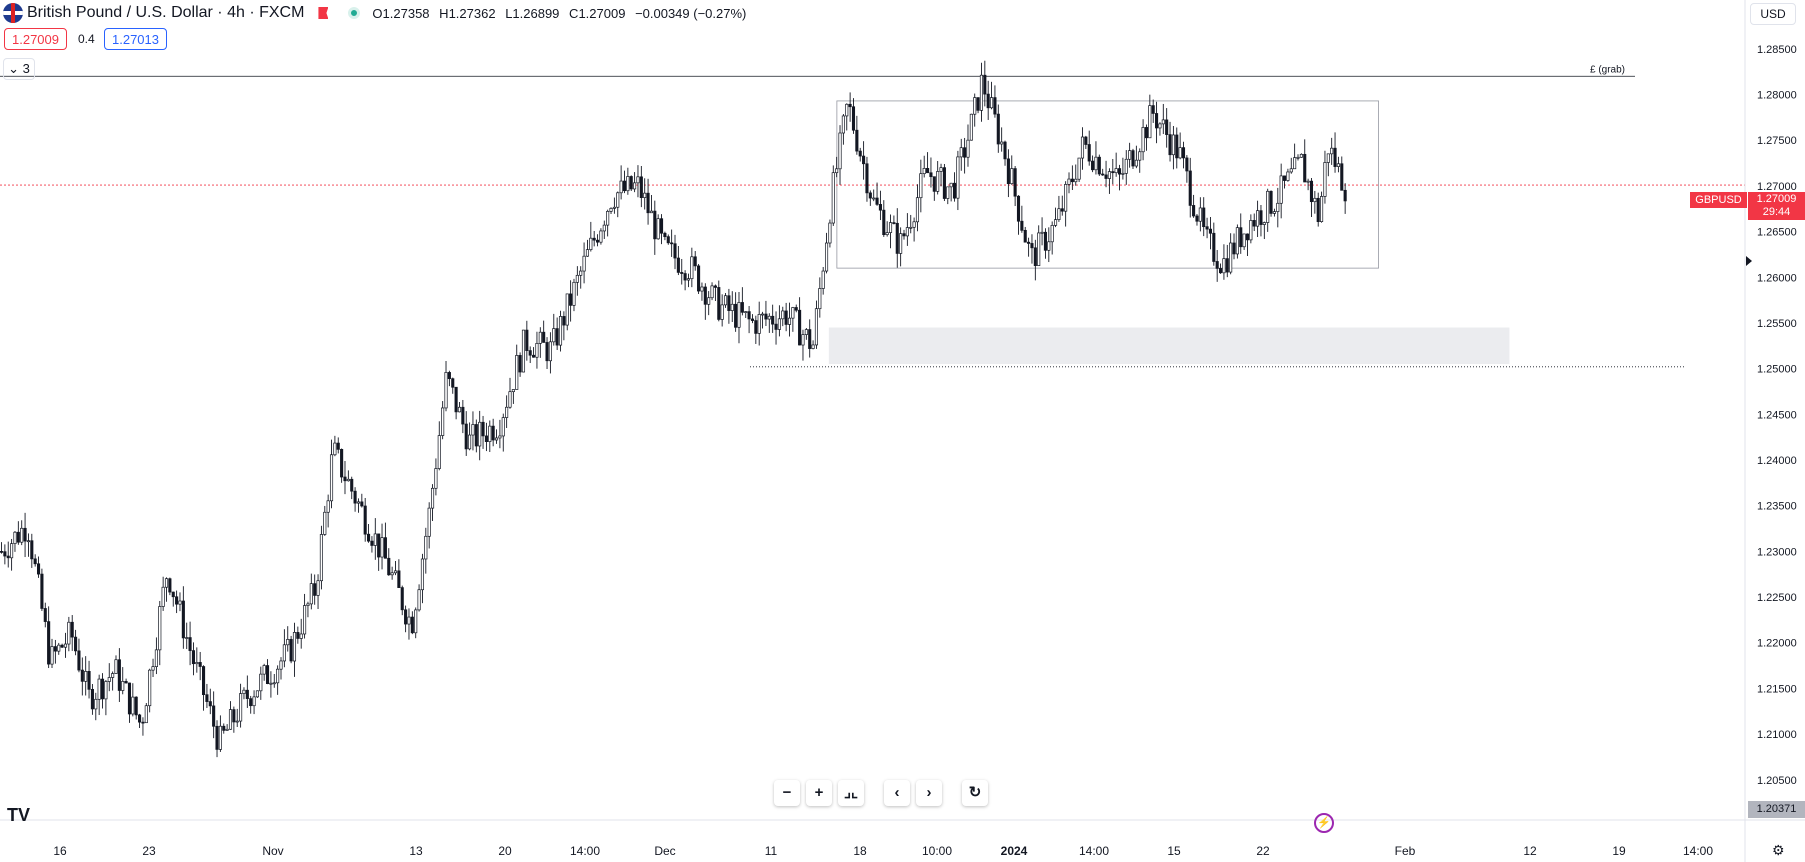 This screenshot has width=1805, height=862. Describe the element at coordinates (19, 69) in the screenshot. I see `indicators-toggle: ⌄ 3` at that location.